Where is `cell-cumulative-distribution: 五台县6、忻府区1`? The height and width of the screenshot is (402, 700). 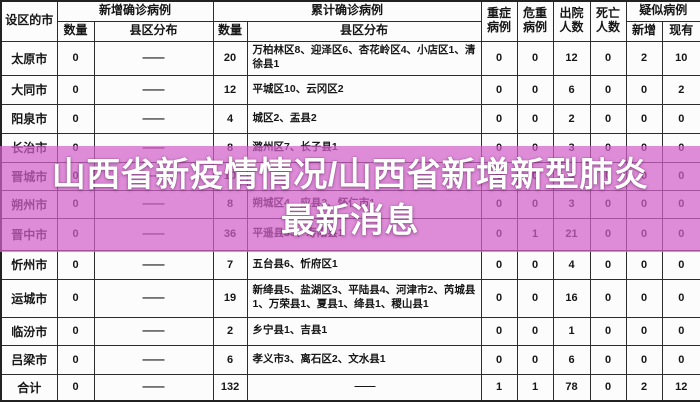 cell-cumulative-distribution: 五台县6、忻府区1 is located at coordinates (364, 264).